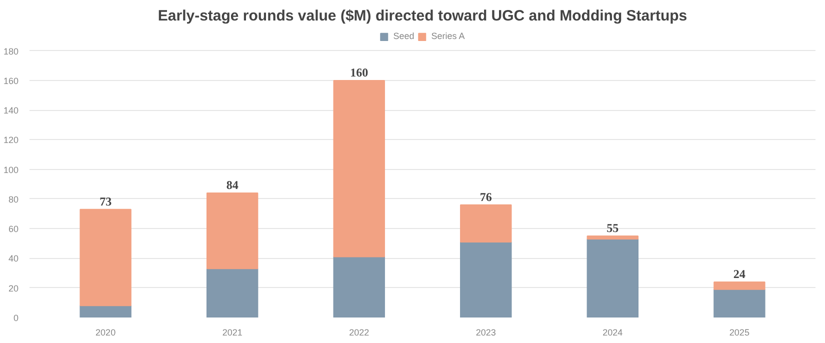 This screenshot has height=343, width=825. I want to click on x-tick-label: 2023, so click(486, 333).